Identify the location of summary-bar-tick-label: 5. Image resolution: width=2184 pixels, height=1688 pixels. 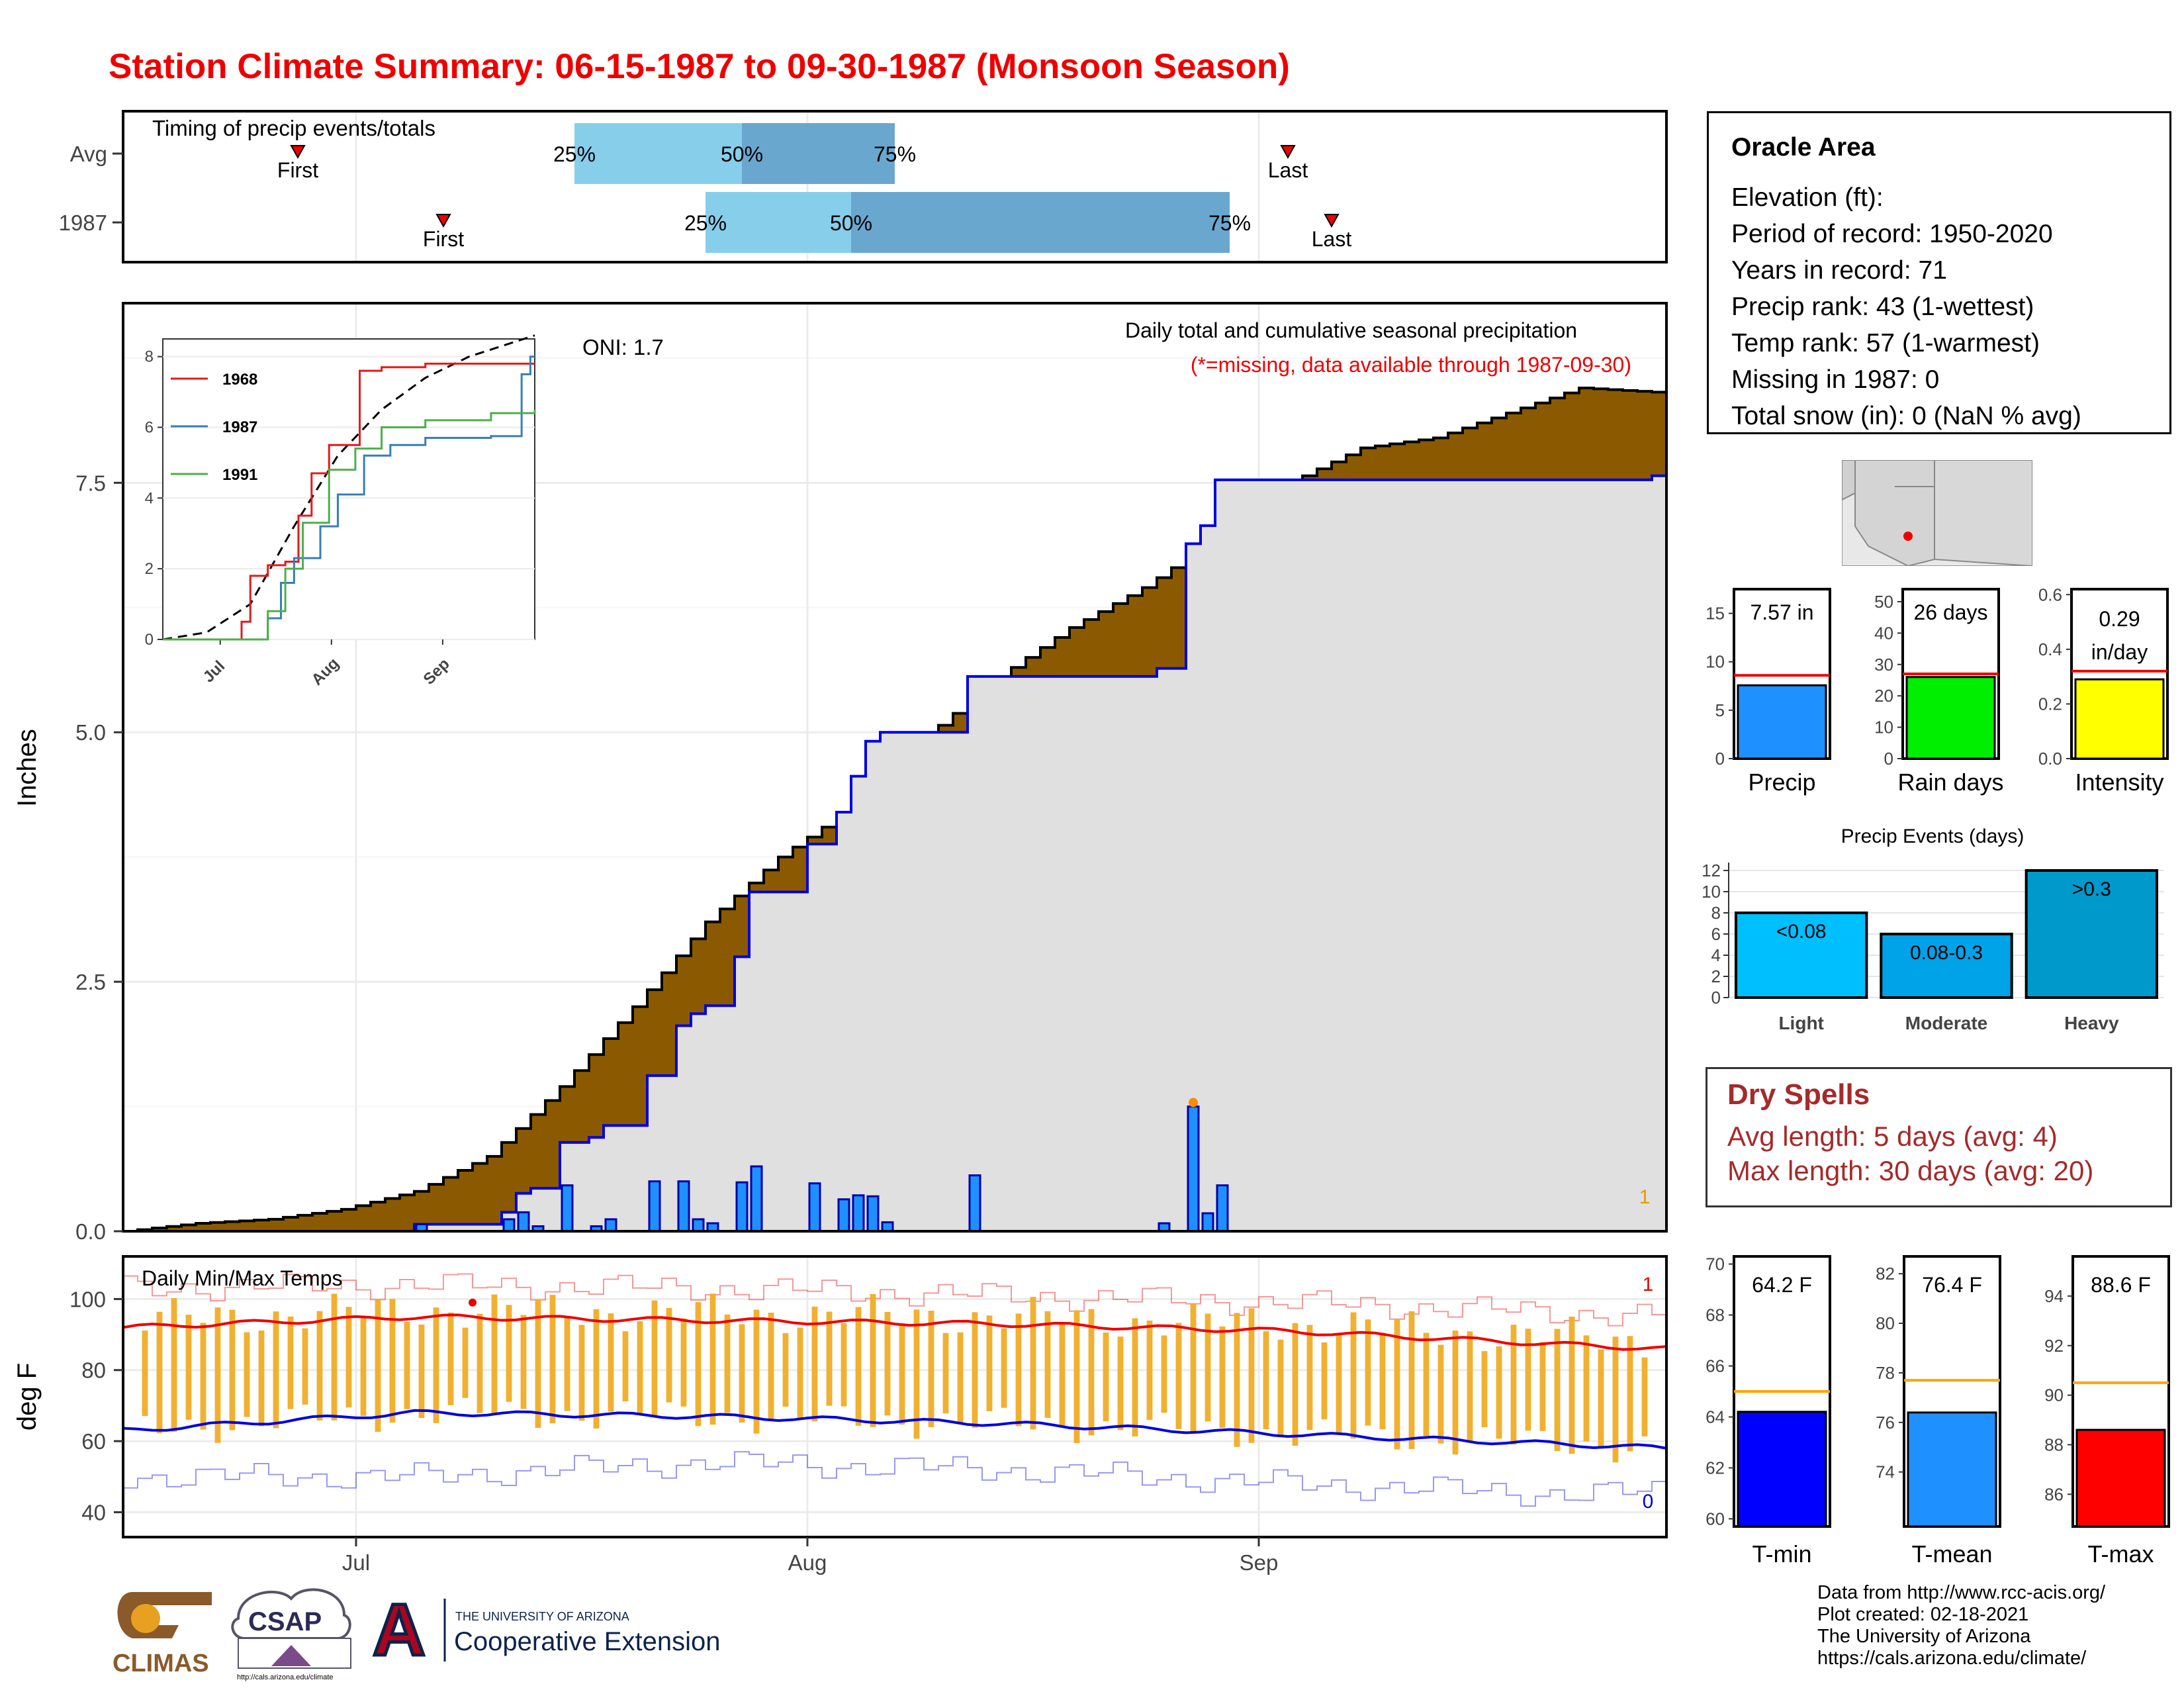
(1720, 710).